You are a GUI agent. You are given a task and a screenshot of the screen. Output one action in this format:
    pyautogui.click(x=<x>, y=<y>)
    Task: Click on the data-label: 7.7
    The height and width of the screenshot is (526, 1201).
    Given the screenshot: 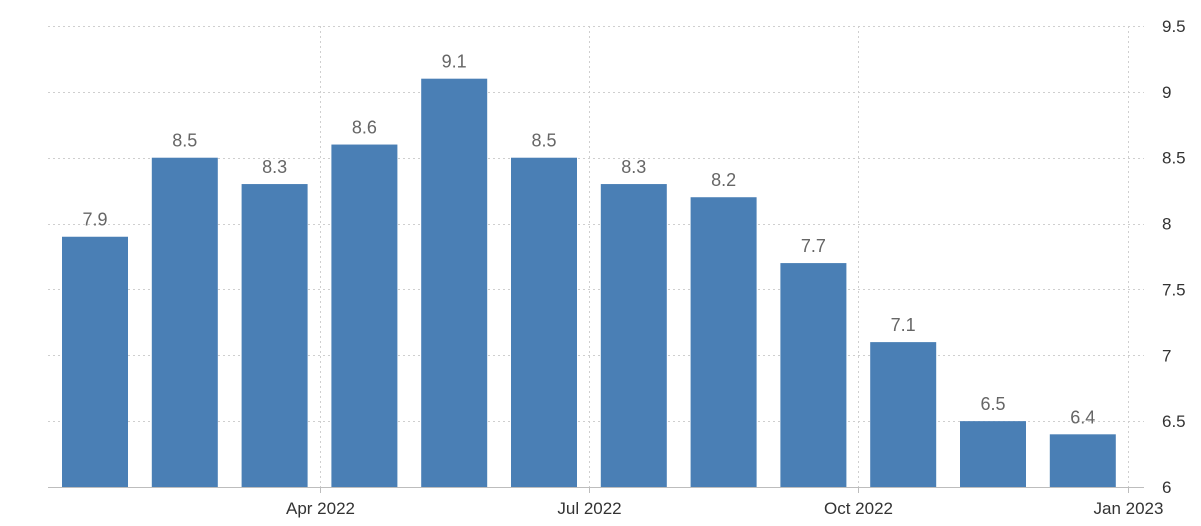 What is the action you would take?
    pyautogui.click(x=813, y=246)
    